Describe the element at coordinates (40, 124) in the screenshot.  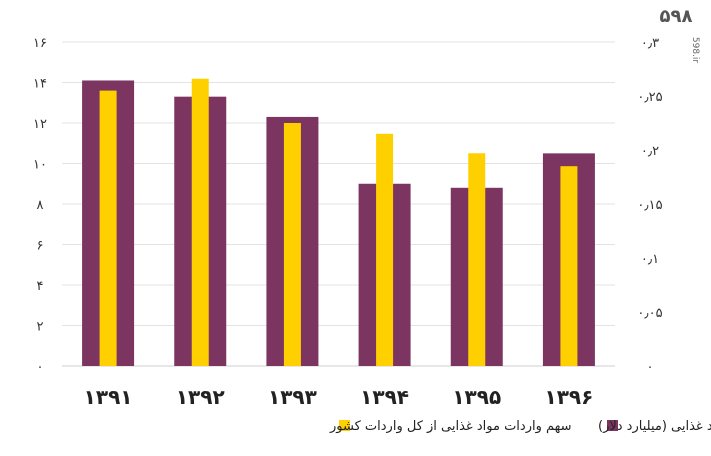
I see `left-tick-label: ۱۲` at that location.